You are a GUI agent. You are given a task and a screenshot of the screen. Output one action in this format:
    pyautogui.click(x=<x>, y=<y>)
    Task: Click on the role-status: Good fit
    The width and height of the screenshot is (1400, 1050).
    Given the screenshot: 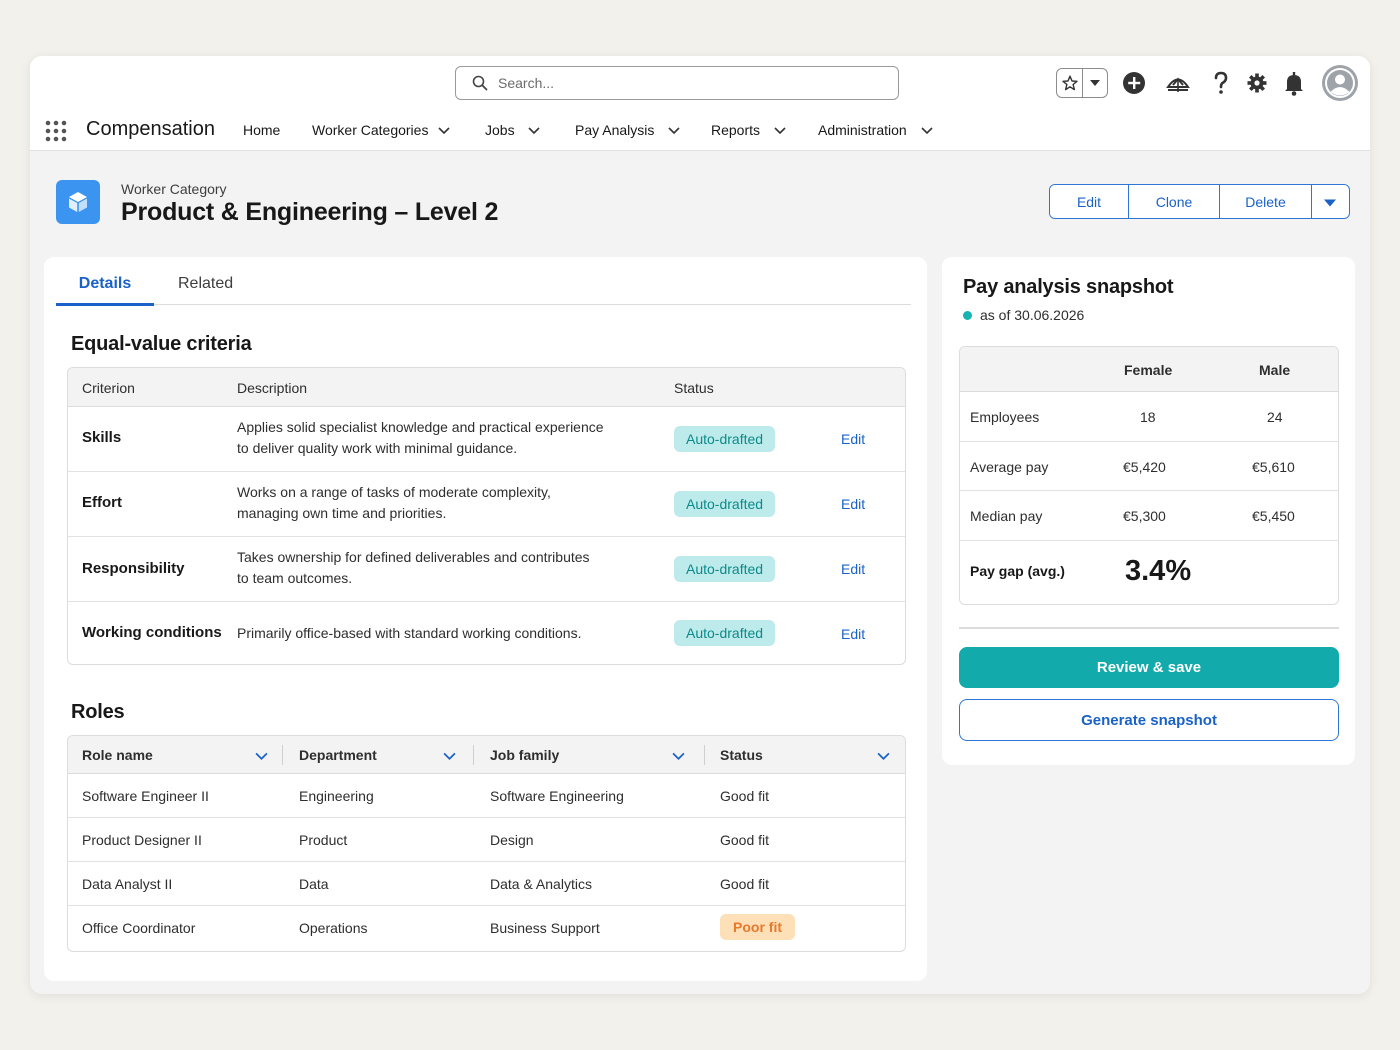 What is the action you would take?
    pyautogui.click(x=745, y=840)
    